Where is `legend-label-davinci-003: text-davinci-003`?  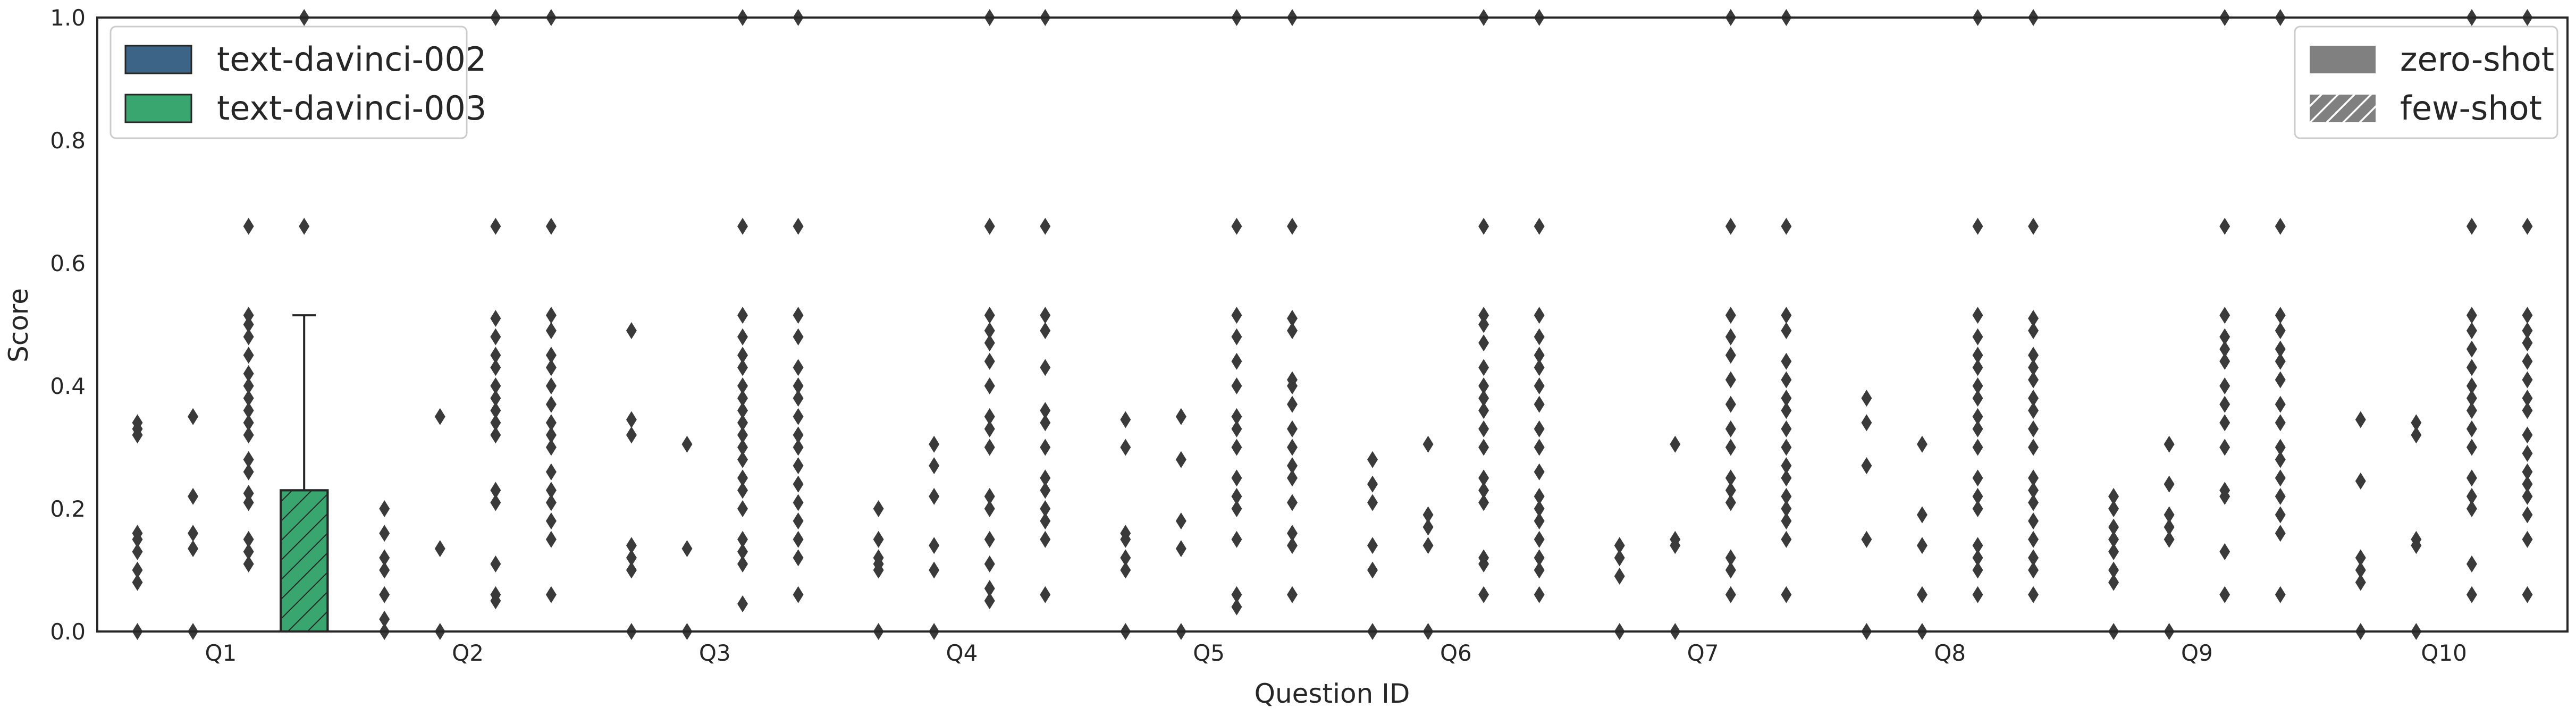 legend-label-davinci-003: text-davinci-003 is located at coordinates (351, 108).